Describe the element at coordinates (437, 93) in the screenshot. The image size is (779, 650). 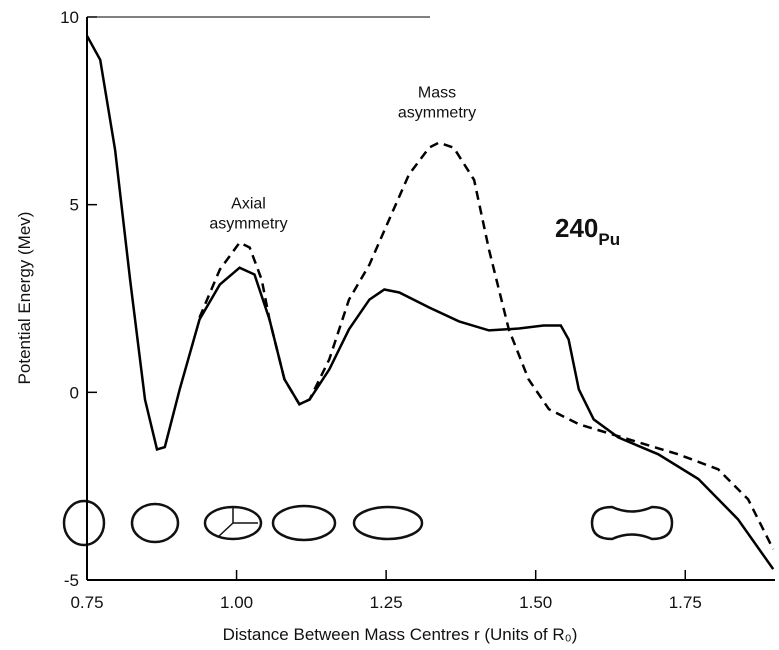
I see `annotation-line: Mass` at that location.